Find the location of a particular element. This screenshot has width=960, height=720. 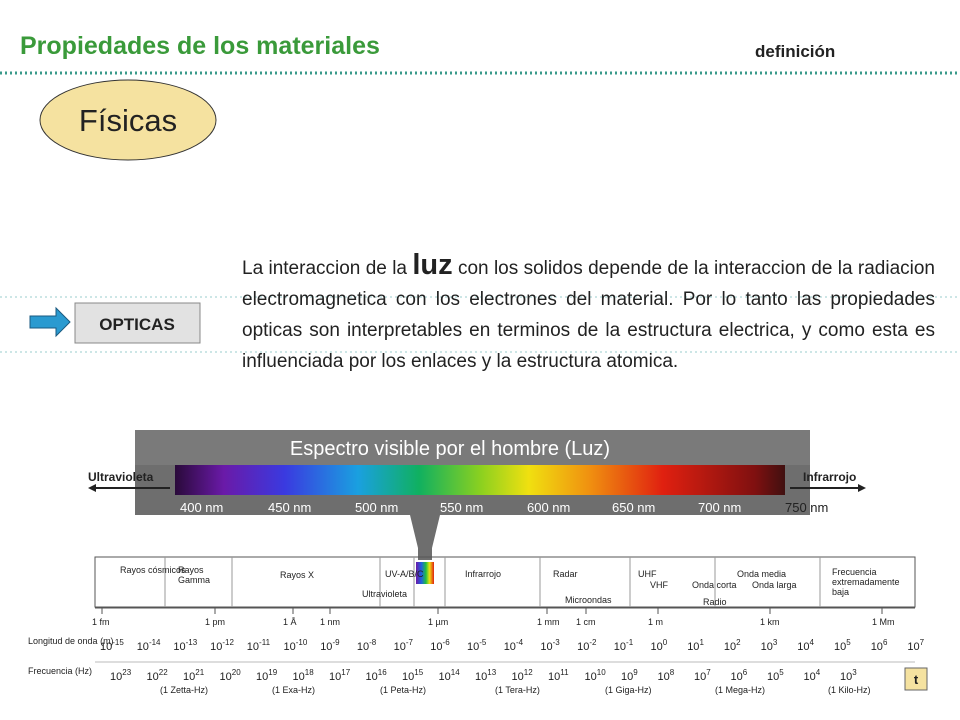

region-label: Infrarrojo is located at coordinates (483, 574).